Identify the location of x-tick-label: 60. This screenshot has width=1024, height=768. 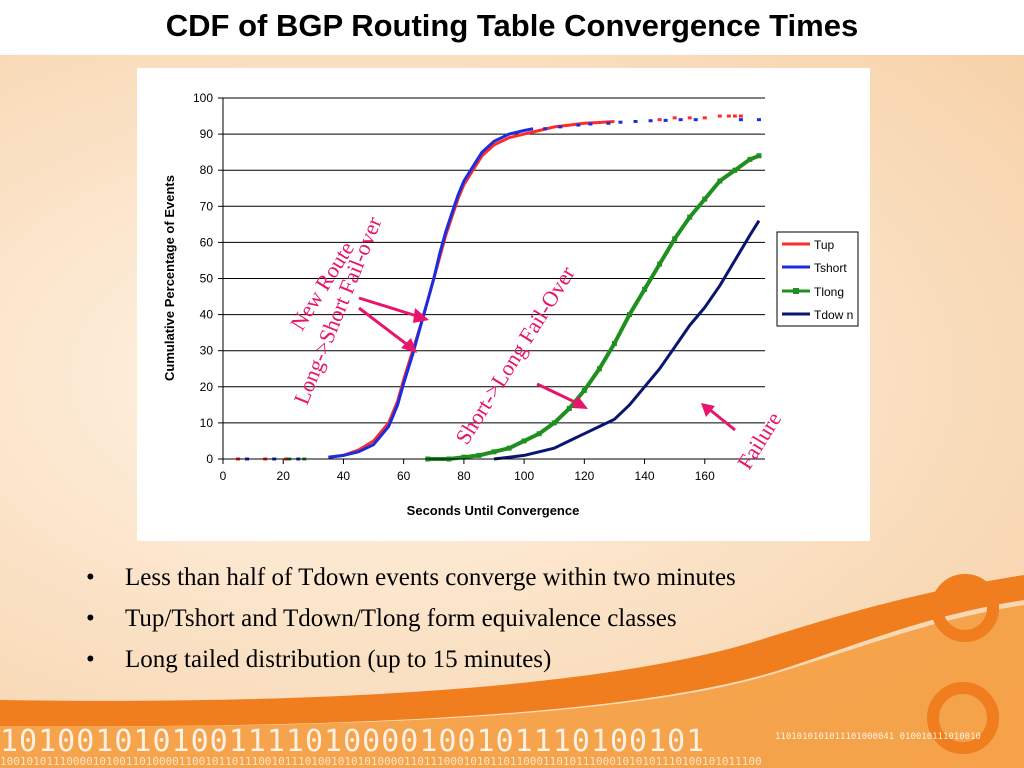
(404, 476).